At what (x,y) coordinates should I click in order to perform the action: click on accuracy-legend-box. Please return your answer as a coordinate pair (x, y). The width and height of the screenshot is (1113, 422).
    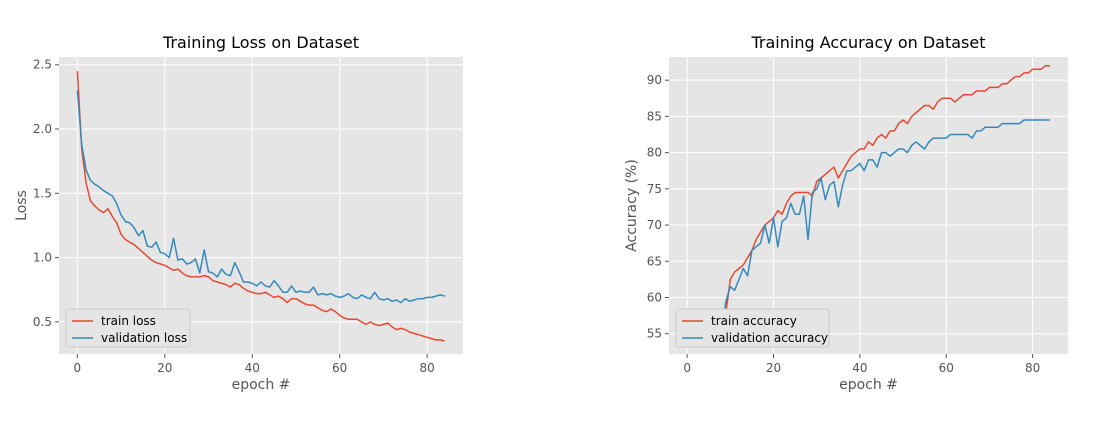
    Looking at the image, I should click on (752, 328).